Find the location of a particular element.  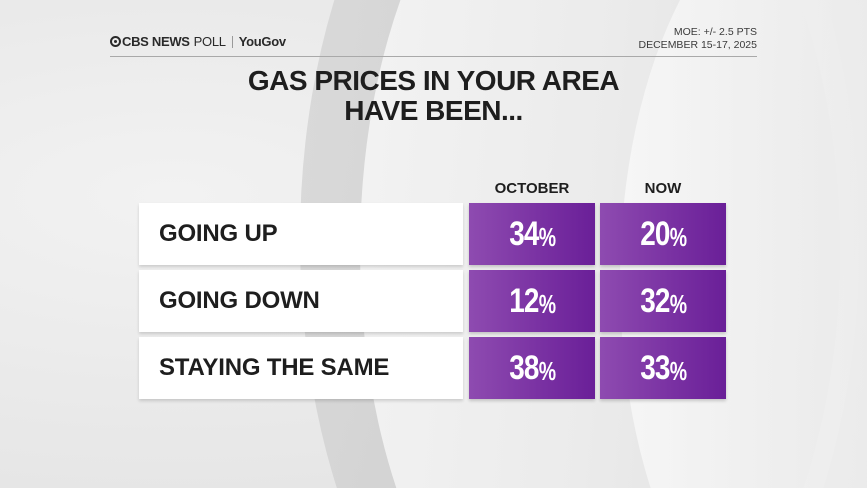

value: 32 is located at coordinates (654, 300).